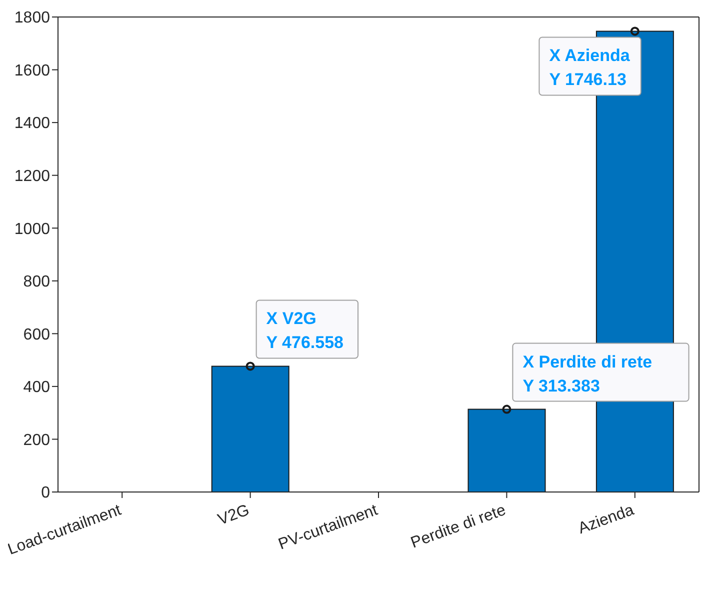 The image size is (703, 592). Describe the element at coordinates (36, 335) in the screenshot. I see `y-tick-label: 600` at that location.